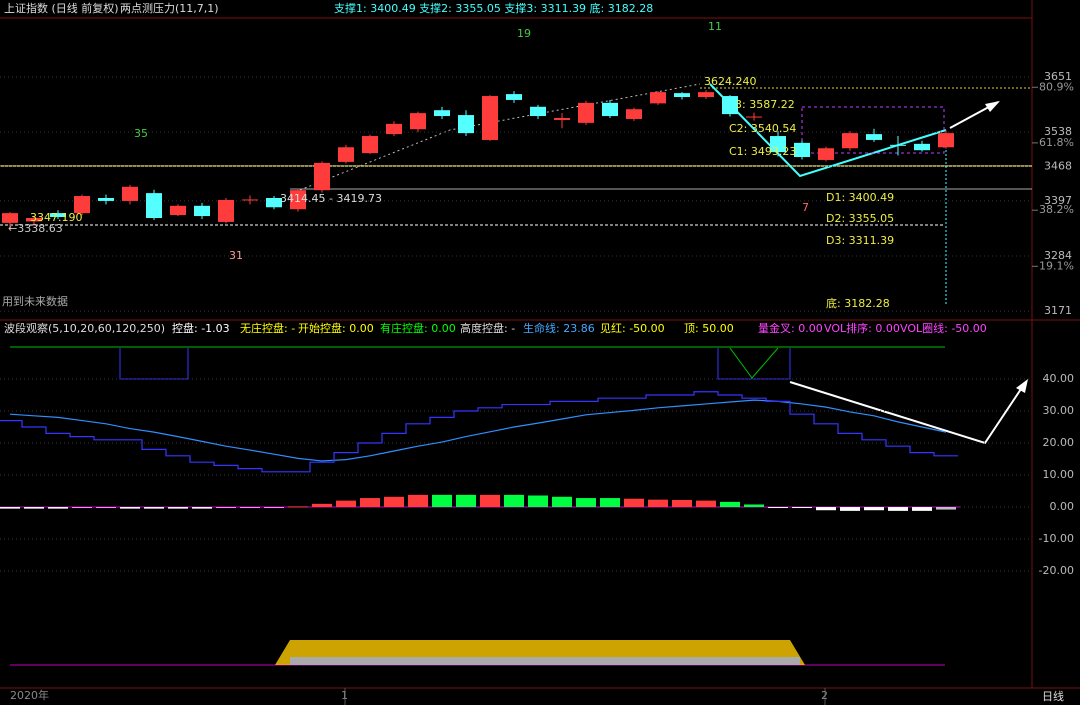 Image resolution: width=1080 pixels, height=705 pixels. I want to click on stat: 量金叉: 0.00, so click(790, 328).